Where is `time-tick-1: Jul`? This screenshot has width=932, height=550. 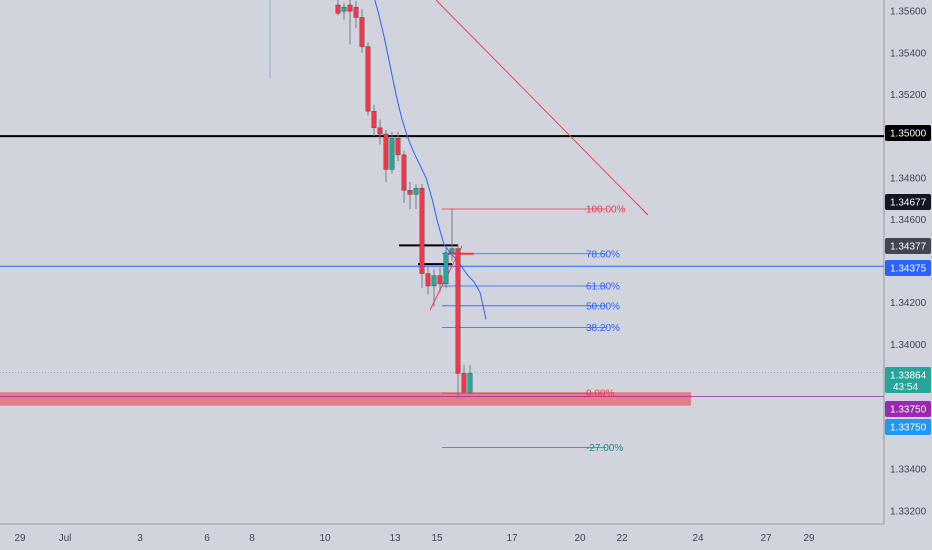 time-tick-1: Jul is located at coordinates (65, 538).